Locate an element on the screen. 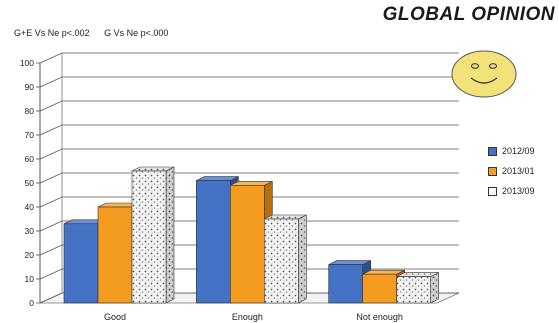 The image size is (559, 323). x-tick-label: Enough is located at coordinates (247, 317).